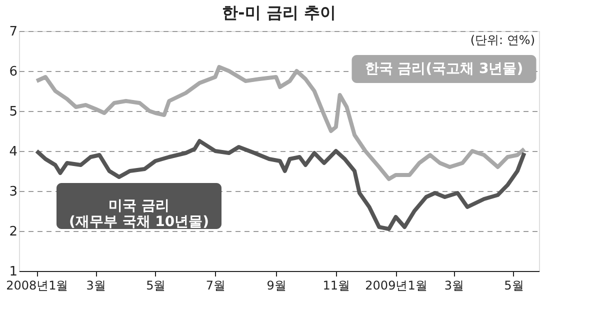 Image resolution: width=590 pixels, height=330 pixels. Describe the element at coordinates (13, 192) in the screenshot. I see `y-tick-label: 3` at that location.